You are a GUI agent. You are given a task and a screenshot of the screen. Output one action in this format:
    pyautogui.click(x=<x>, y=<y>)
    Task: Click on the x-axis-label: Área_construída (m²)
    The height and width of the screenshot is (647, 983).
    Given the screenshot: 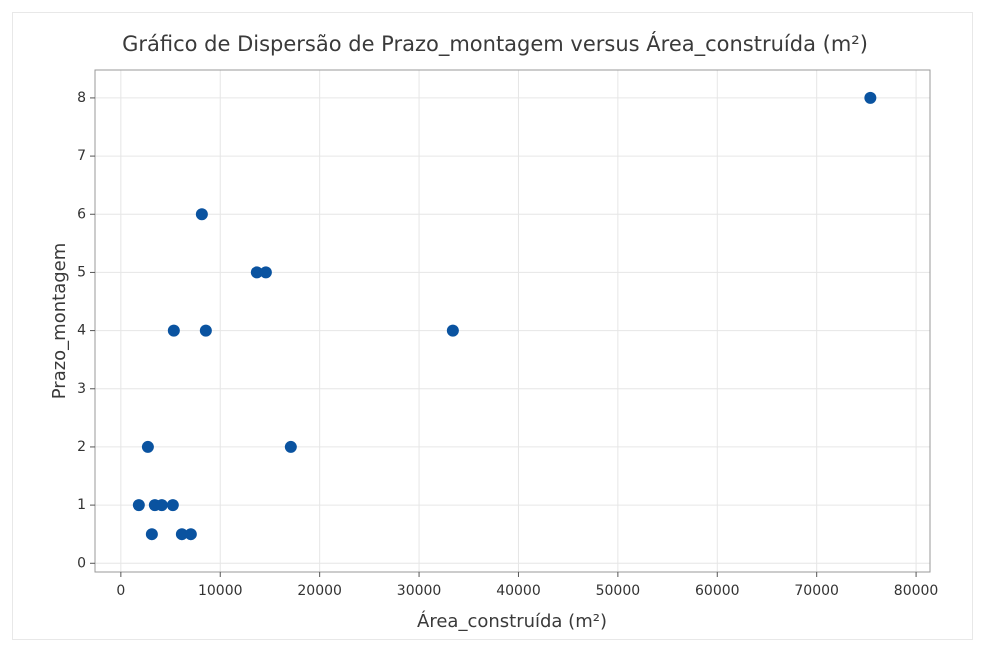 What is the action you would take?
    pyautogui.click(x=512, y=621)
    